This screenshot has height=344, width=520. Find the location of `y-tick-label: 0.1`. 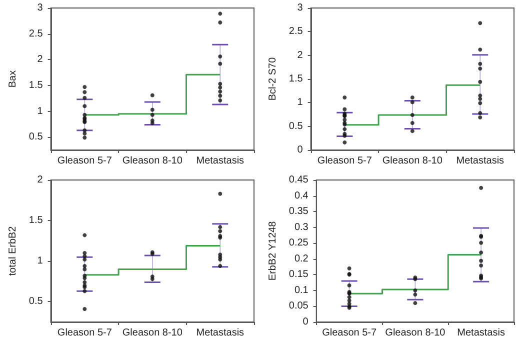

y-tick-label: 0.1 is located at coordinates (301, 290).